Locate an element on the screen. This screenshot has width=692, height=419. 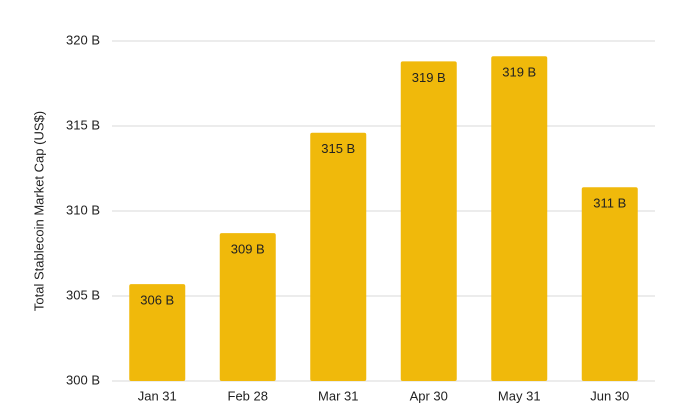
y-tick-label: 305 B is located at coordinates (83, 294).